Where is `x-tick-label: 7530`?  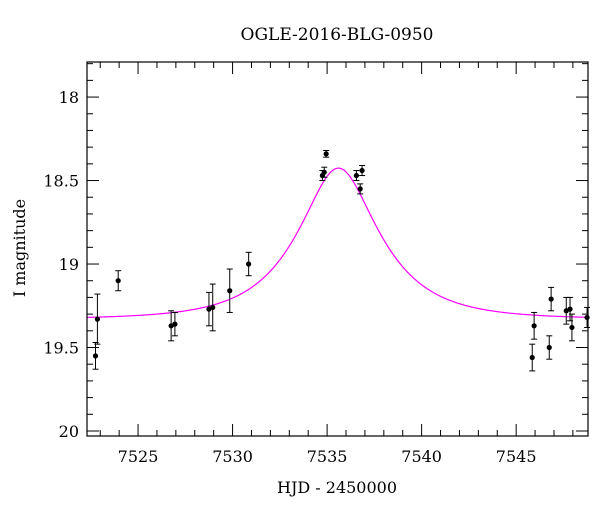 x-tick-label: 7530 is located at coordinates (232, 456).